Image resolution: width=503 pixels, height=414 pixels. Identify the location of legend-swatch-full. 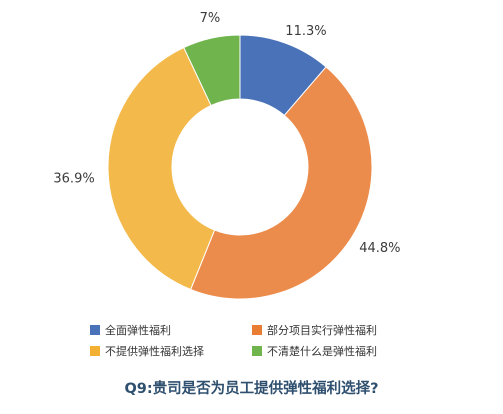
(95, 330).